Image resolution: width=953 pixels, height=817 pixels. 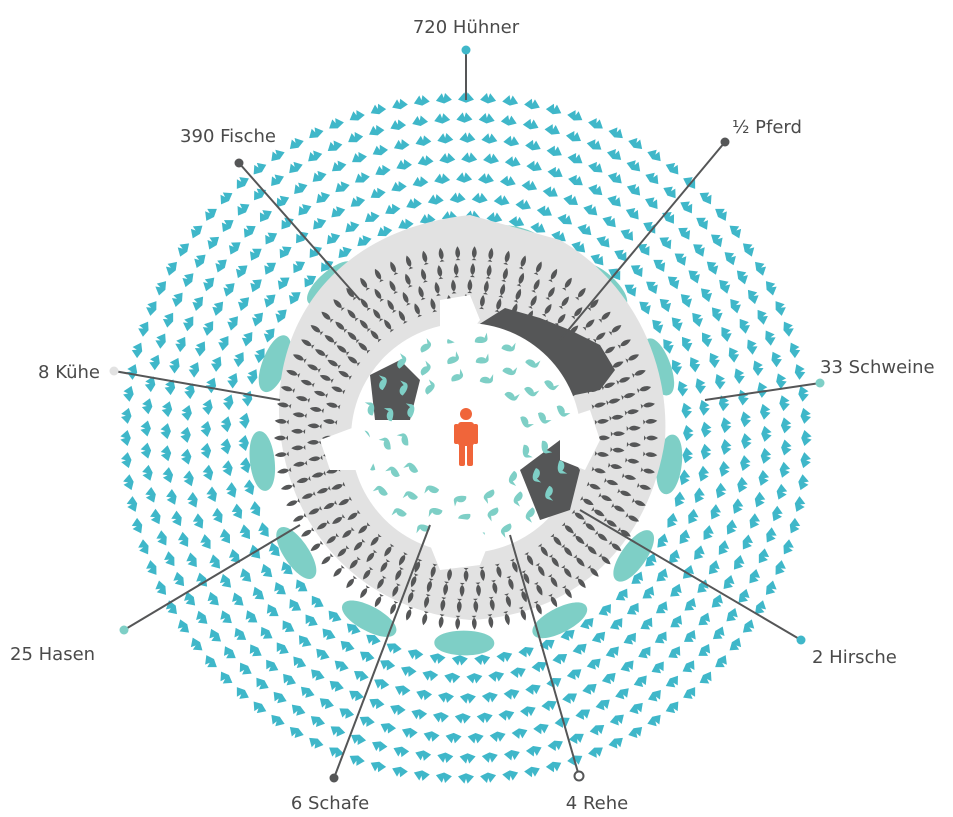 I want to click on pig-icon, so click(x=262, y=461).